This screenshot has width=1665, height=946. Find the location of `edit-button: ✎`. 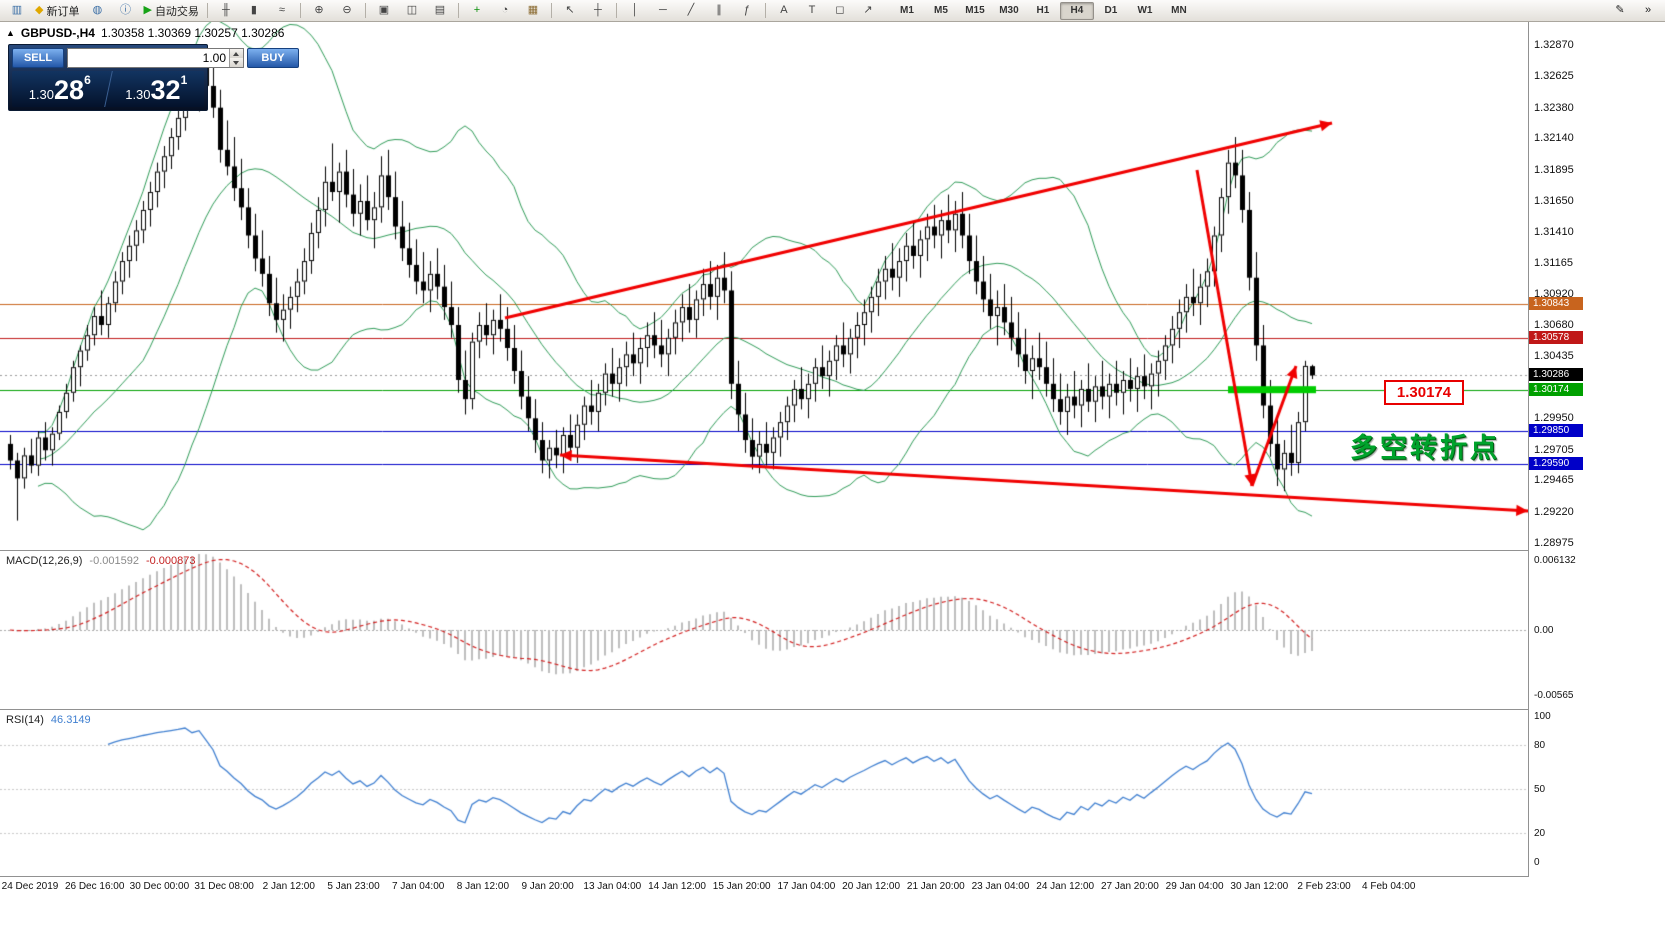

edit-button: ✎ is located at coordinates (1620, 11).